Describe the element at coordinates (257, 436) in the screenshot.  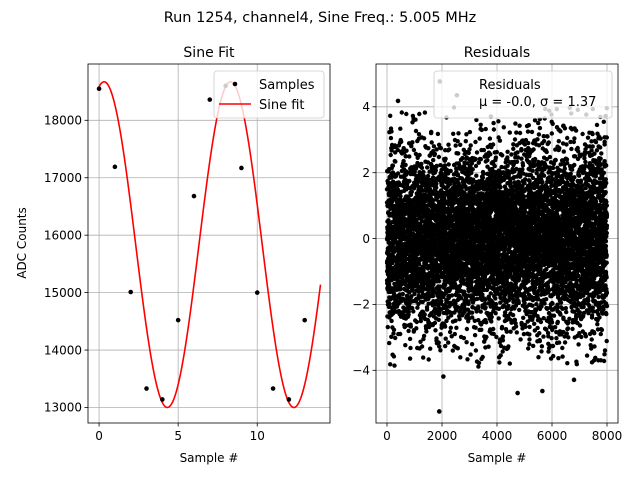
I see `sine-fit-xtick-label: 10` at that location.